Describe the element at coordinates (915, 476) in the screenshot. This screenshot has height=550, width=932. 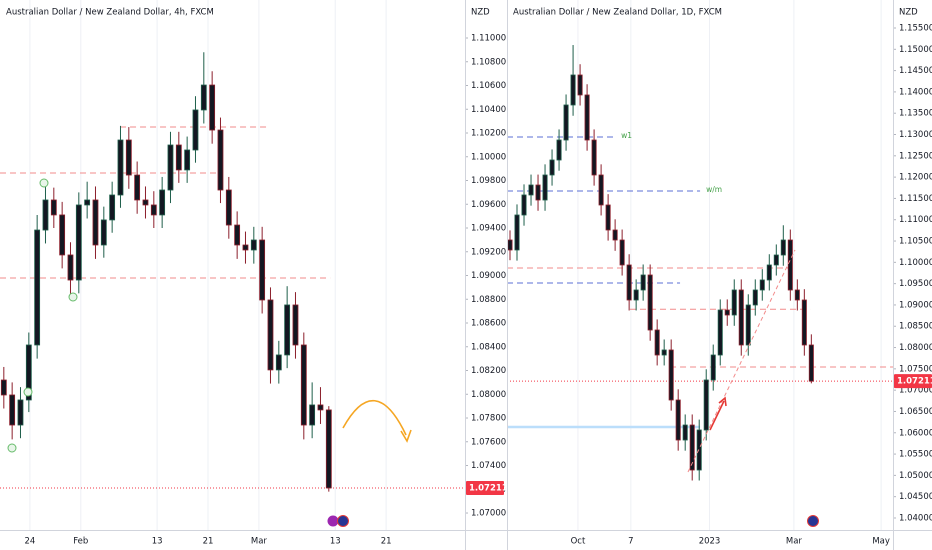
I see `y-tick-label: 1.05000` at that location.